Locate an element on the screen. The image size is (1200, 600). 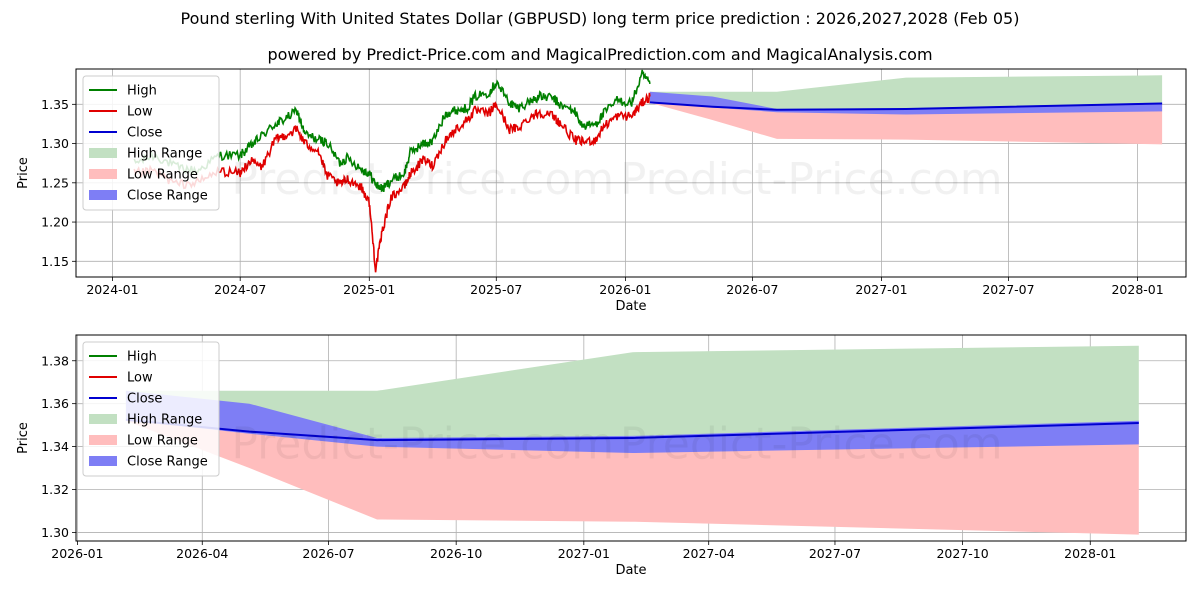
x-tick-label: 2025-01 is located at coordinates (369, 289).